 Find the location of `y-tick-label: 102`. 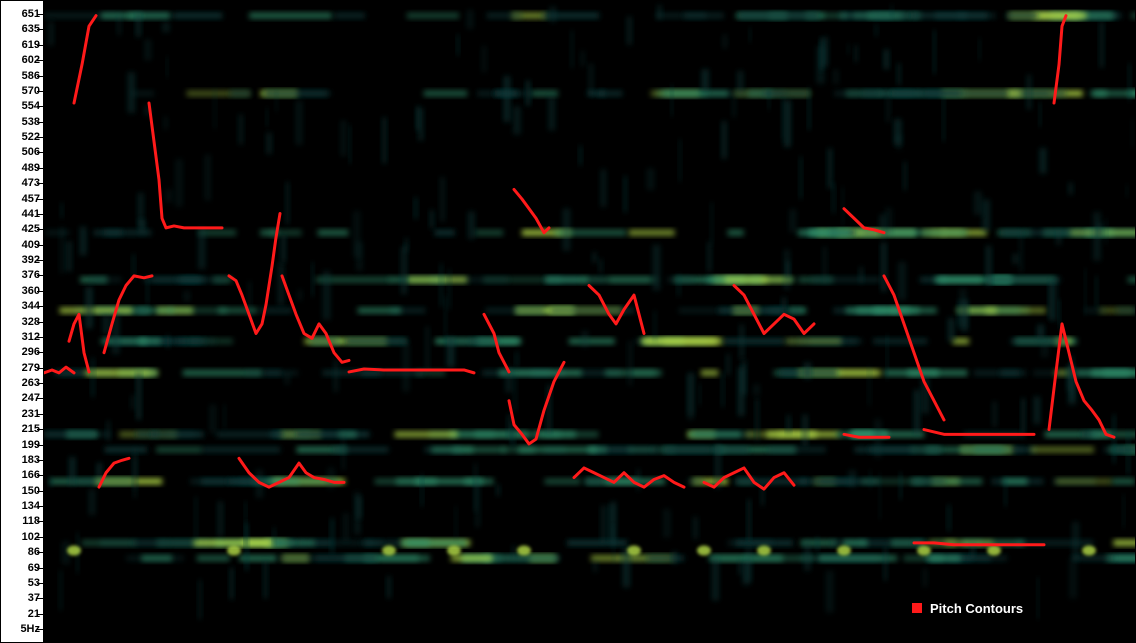

y-tick-label: 102 is located at coordinates (30, 536).